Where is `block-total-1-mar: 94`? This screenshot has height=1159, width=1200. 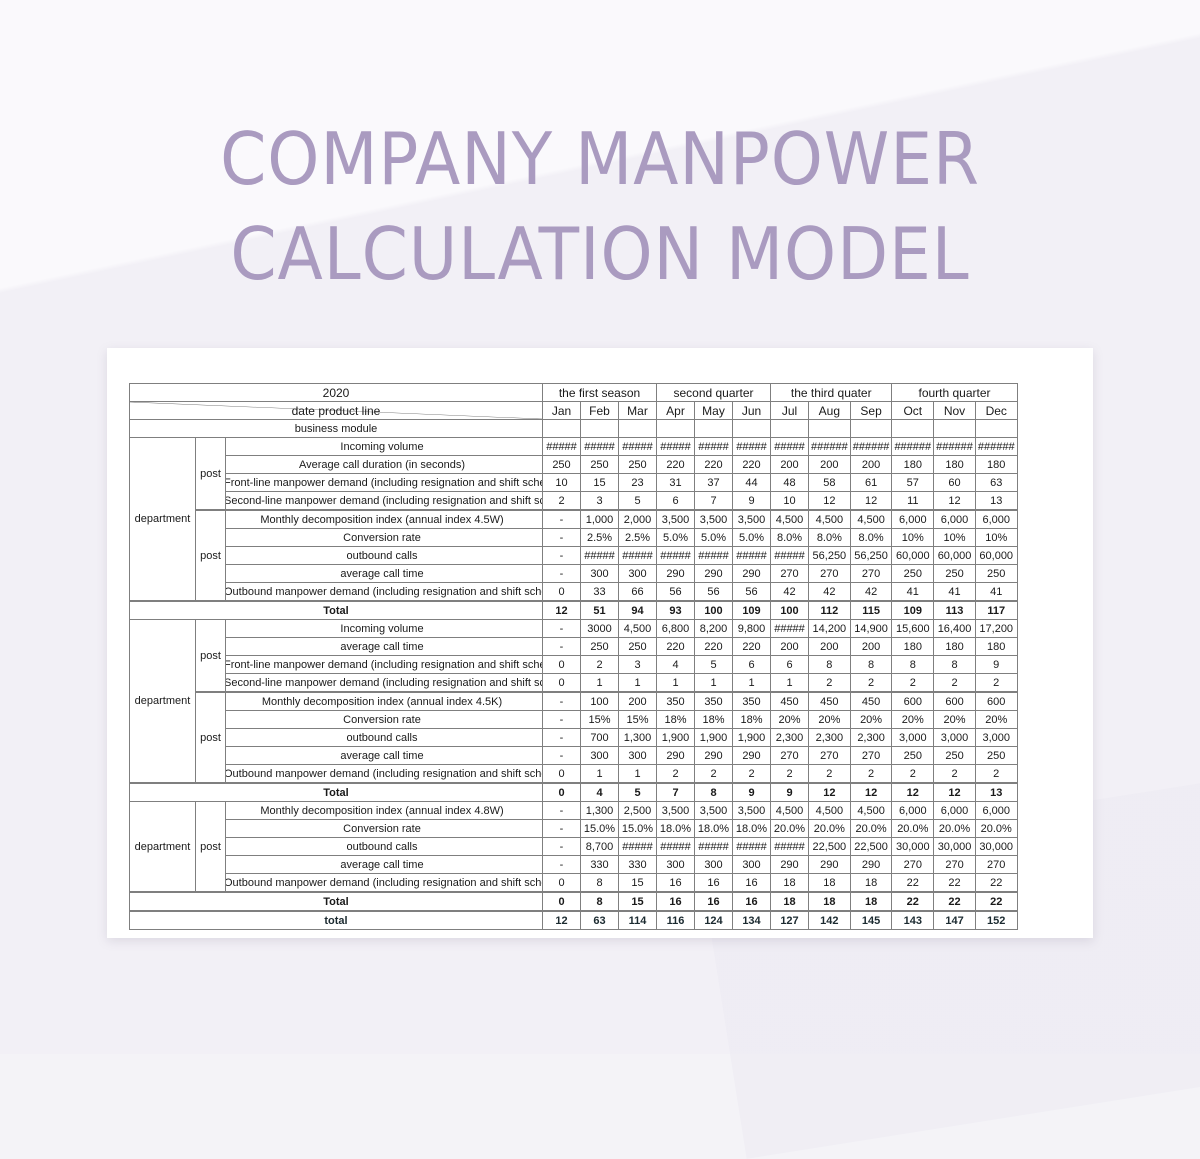
block-total-1-mar: 94 is located at coordinates (637, 610).